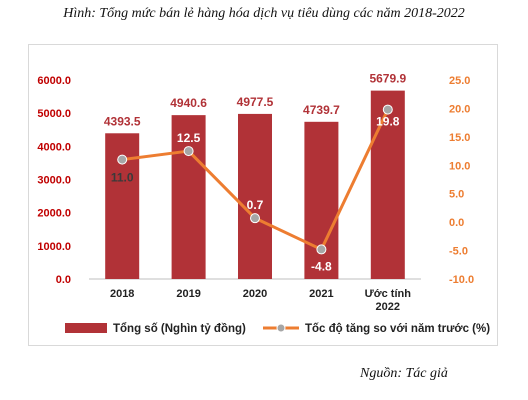 This screenshot has height=400, width=528. Describe the element at coordinates (122, 121) in the screenshot. I see `bar-value-label: 4393.5` at that location.